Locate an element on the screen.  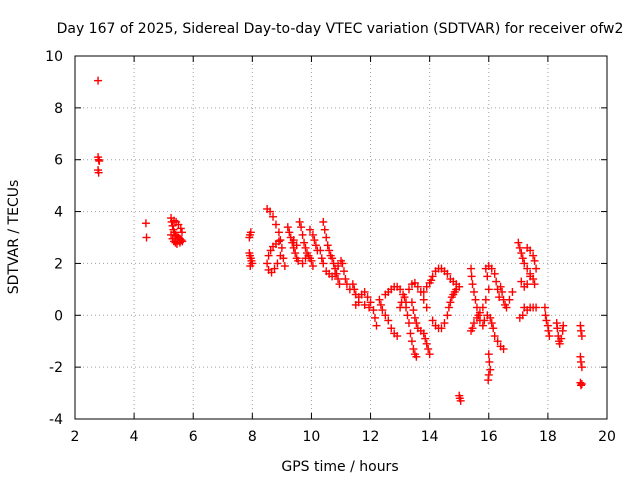
x-tick-label: 18 is located at coordinates (548, 437).